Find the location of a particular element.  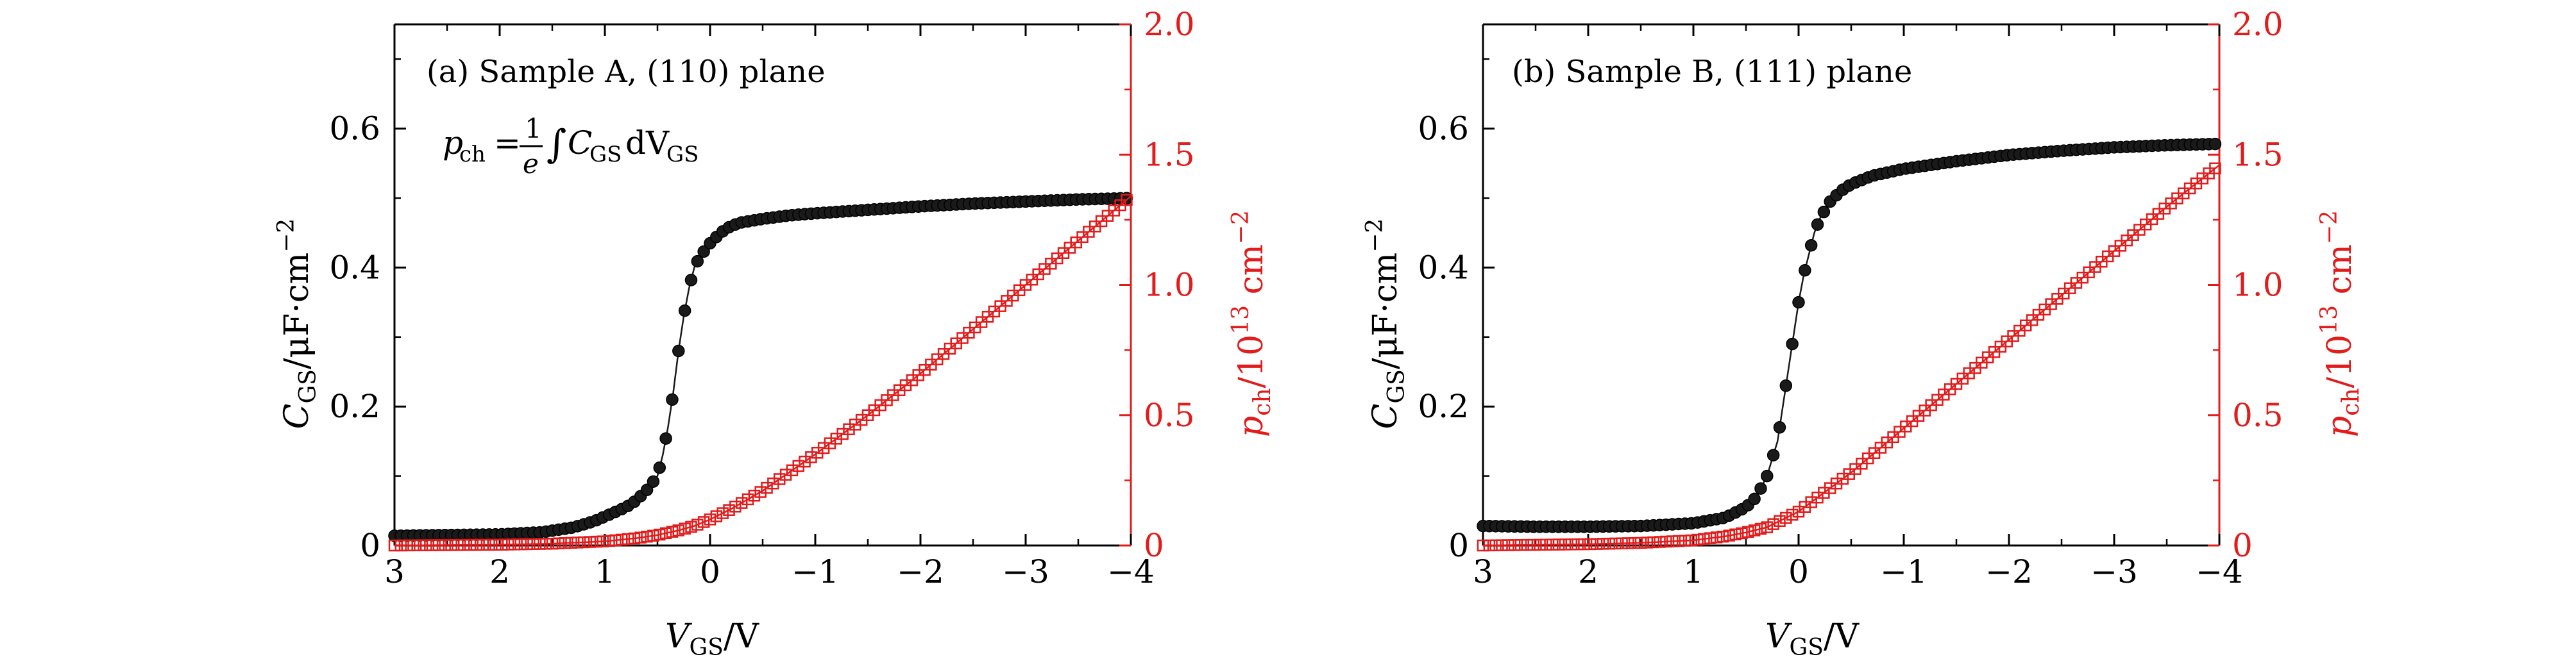

panel-b-ylabel-right: pch/1013 cm−2 is located at coordinates (2340, 323).